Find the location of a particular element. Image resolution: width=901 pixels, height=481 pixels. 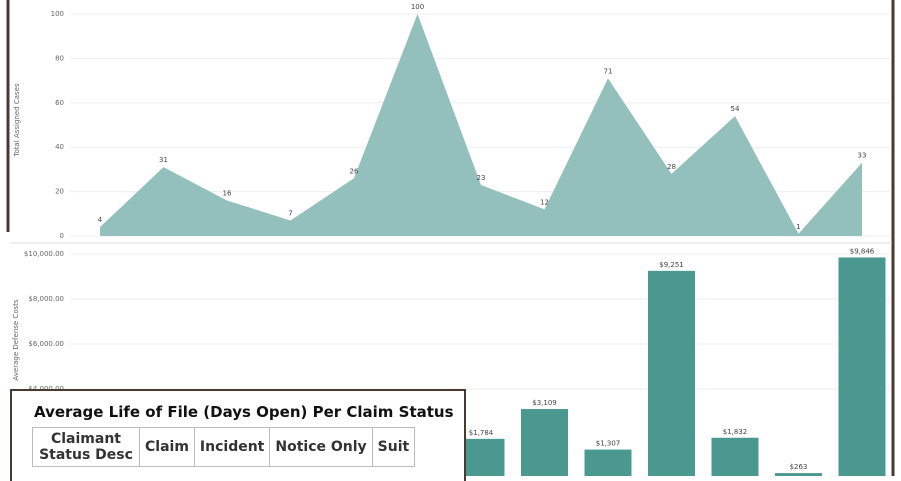

y-tick-label: $8,000.00 is located at coordinates (46, 299).